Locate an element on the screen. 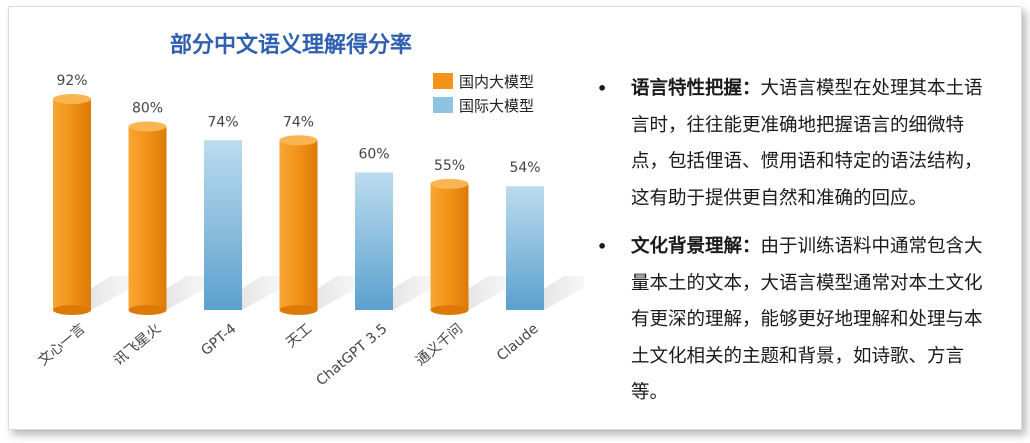 This screenshot has height=443, width=1030. chart-legend: 国内大模型 国际大模型 is located at coordinates (483, 94).